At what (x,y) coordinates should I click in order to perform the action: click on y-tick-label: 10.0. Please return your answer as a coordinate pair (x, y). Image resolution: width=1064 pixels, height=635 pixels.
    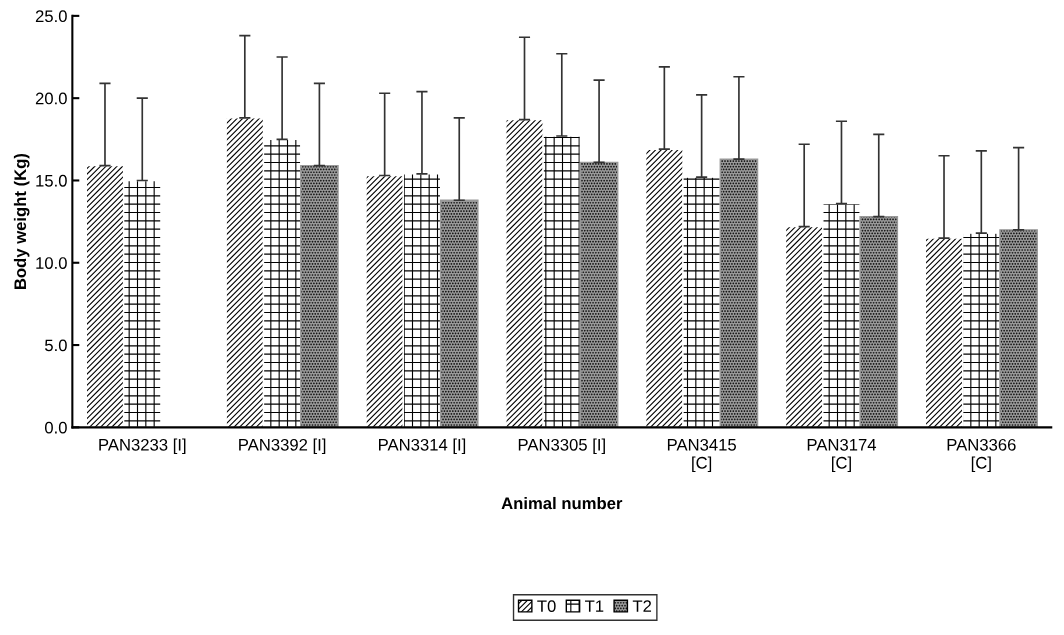
    Looking at the image, I should click on (51, 263).